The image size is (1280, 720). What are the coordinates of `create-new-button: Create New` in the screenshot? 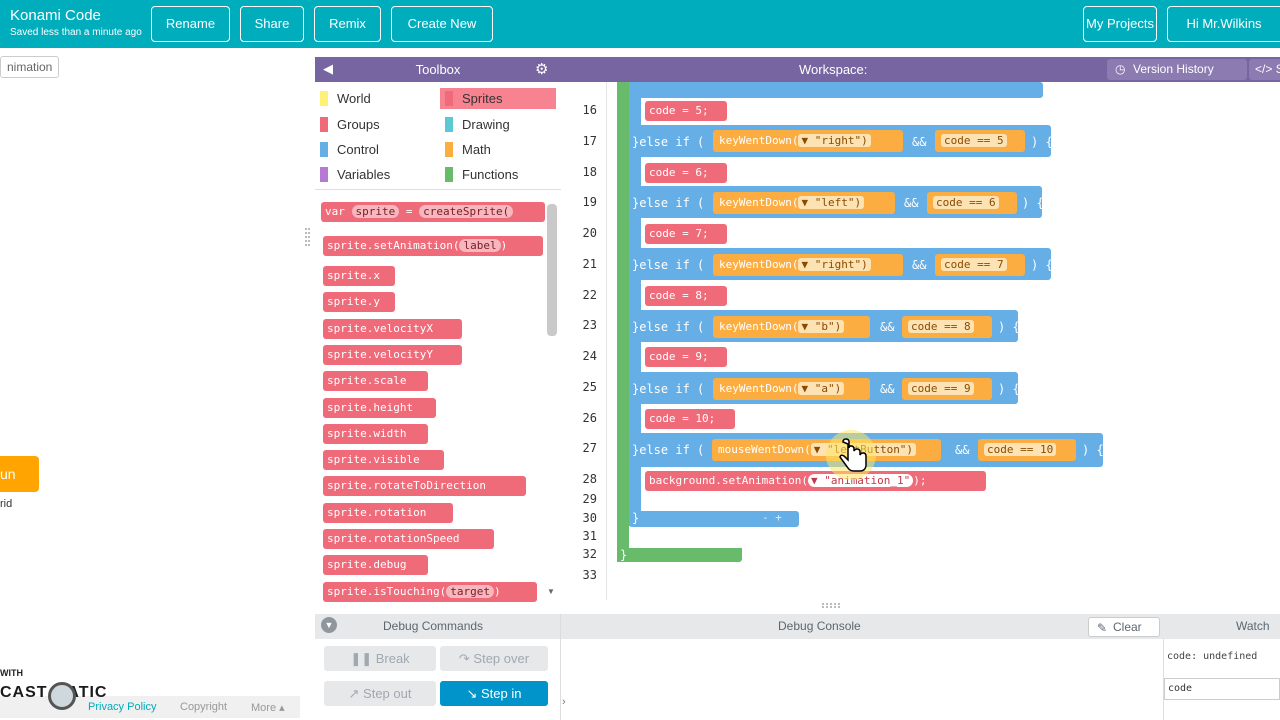 It's located at (442, 24).